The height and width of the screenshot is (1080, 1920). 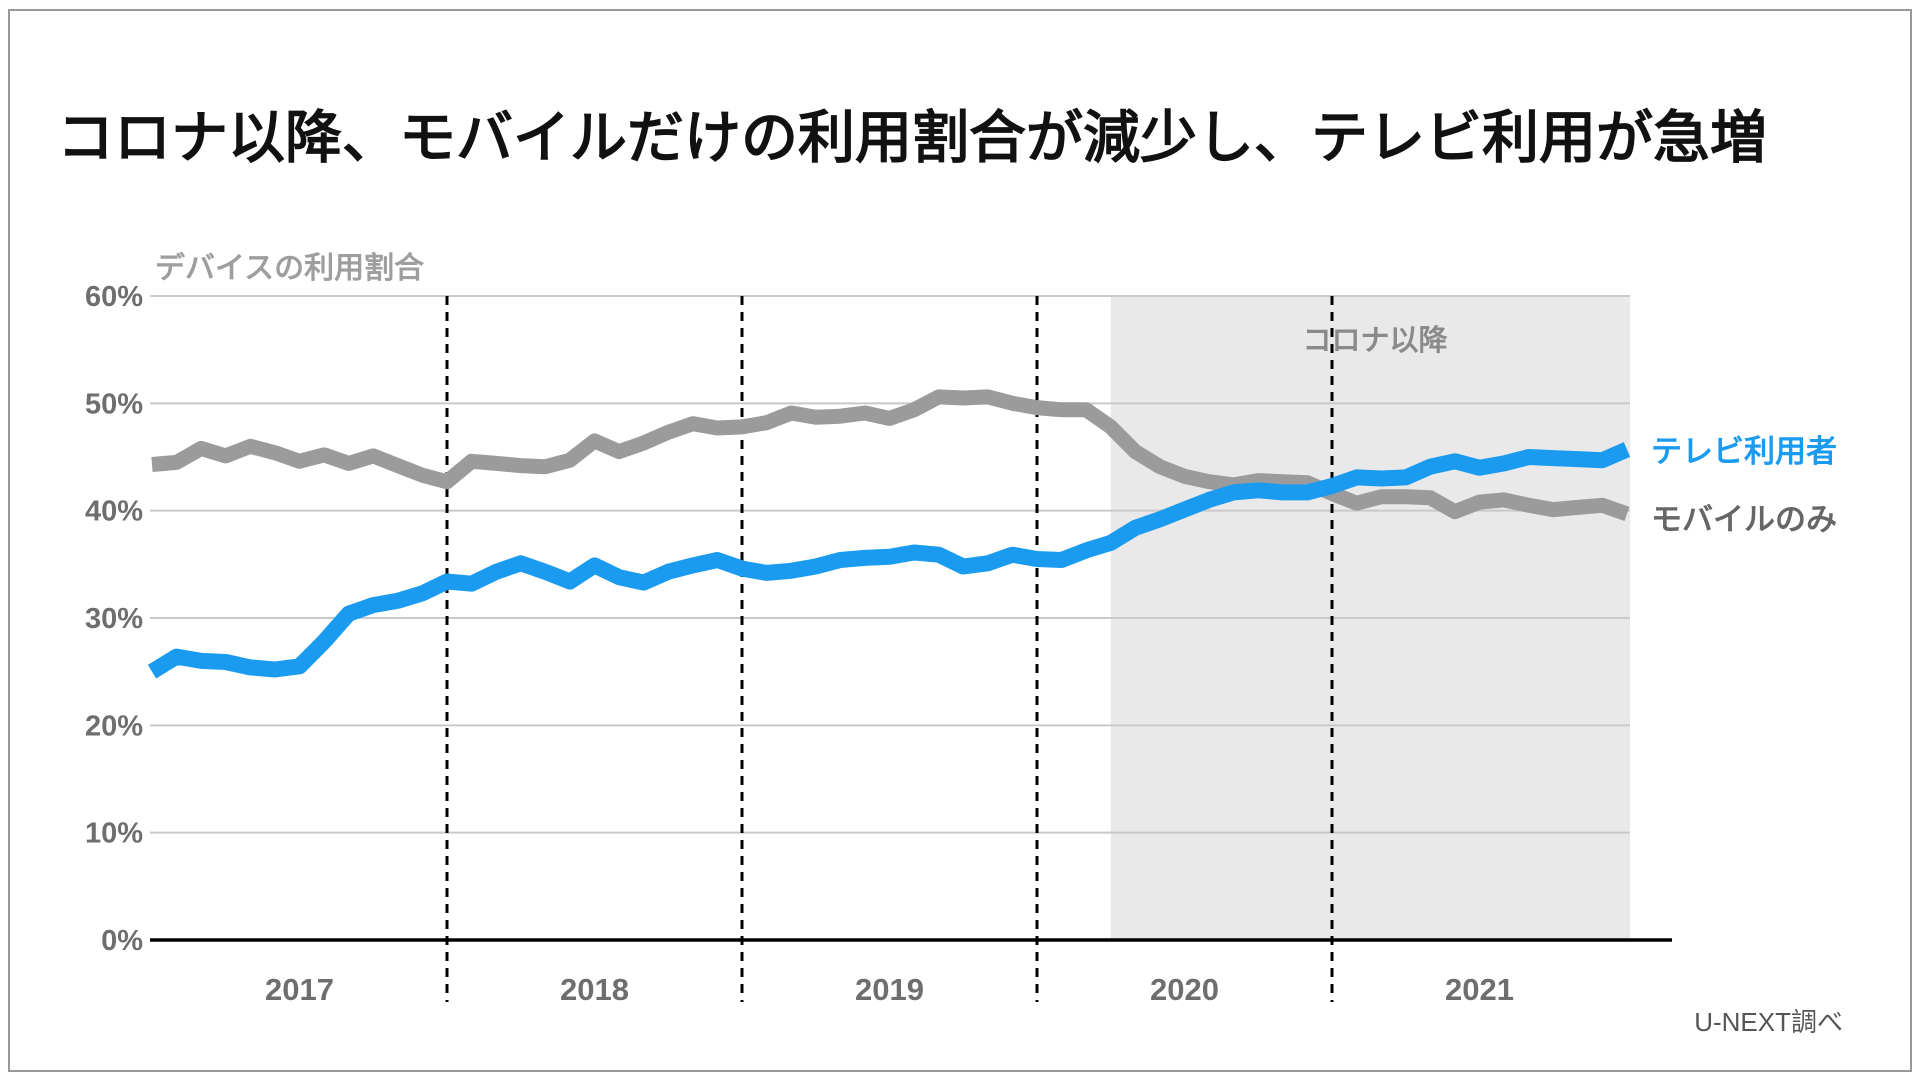 I want to click on x-tick-label-2021: 2021, so click(x=1479, y=989).